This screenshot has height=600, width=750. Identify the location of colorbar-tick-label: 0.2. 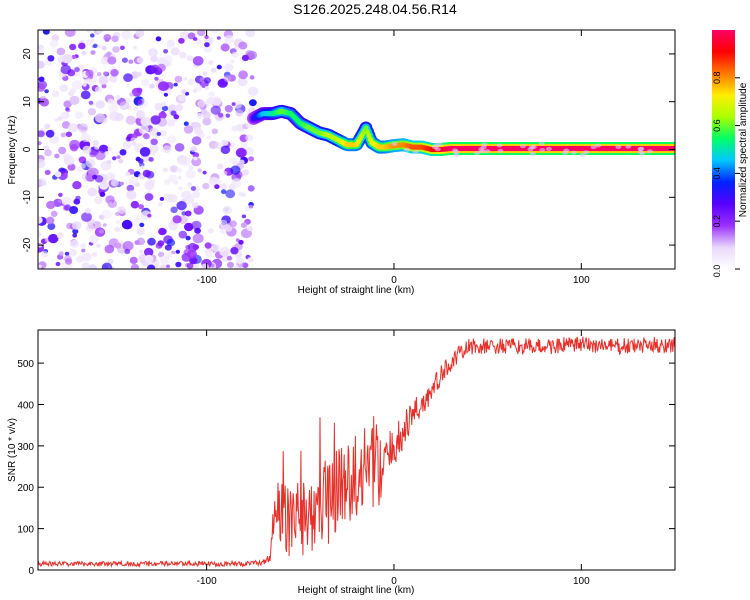
(717, 221).